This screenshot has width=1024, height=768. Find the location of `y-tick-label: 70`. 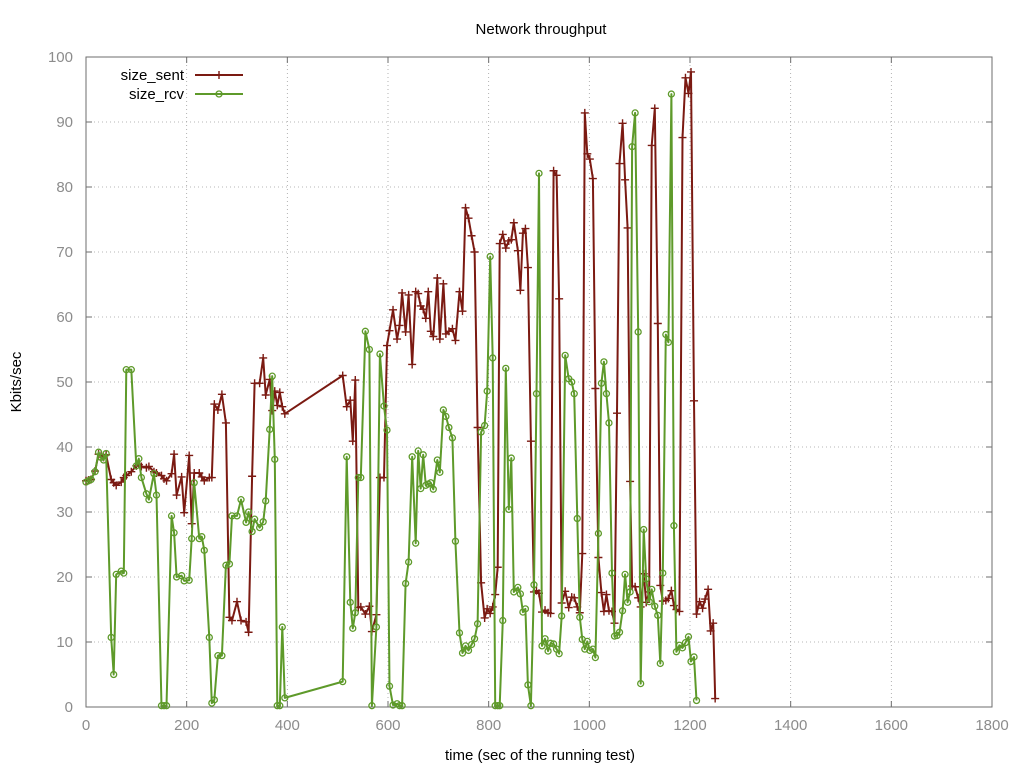

y-tick-label: 70 is located at coordinates (64, 252).